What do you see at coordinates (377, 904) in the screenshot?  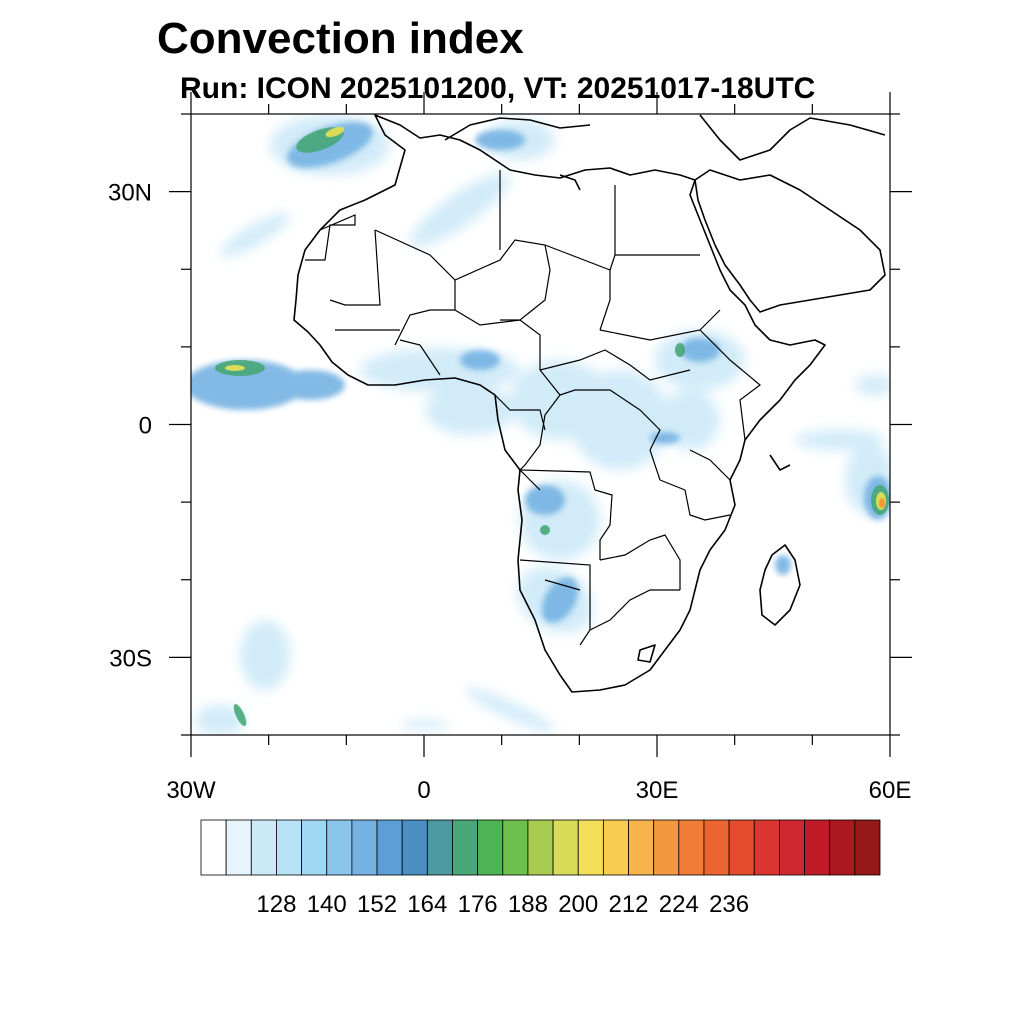 I see `colorbar-label: 152` at bounding box center [377, 904].